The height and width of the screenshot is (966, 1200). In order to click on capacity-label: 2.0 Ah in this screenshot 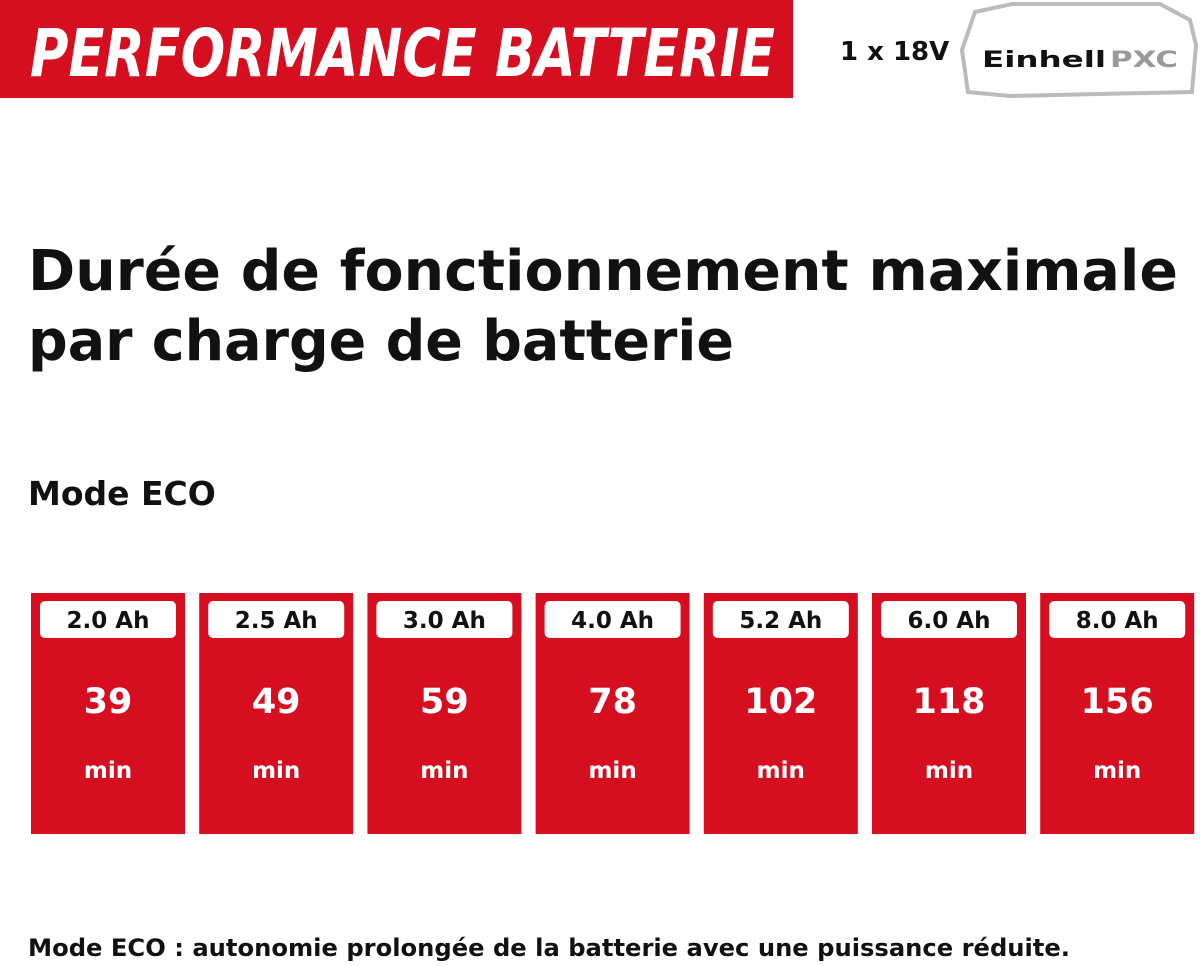, I will do `click(108, 621)`.